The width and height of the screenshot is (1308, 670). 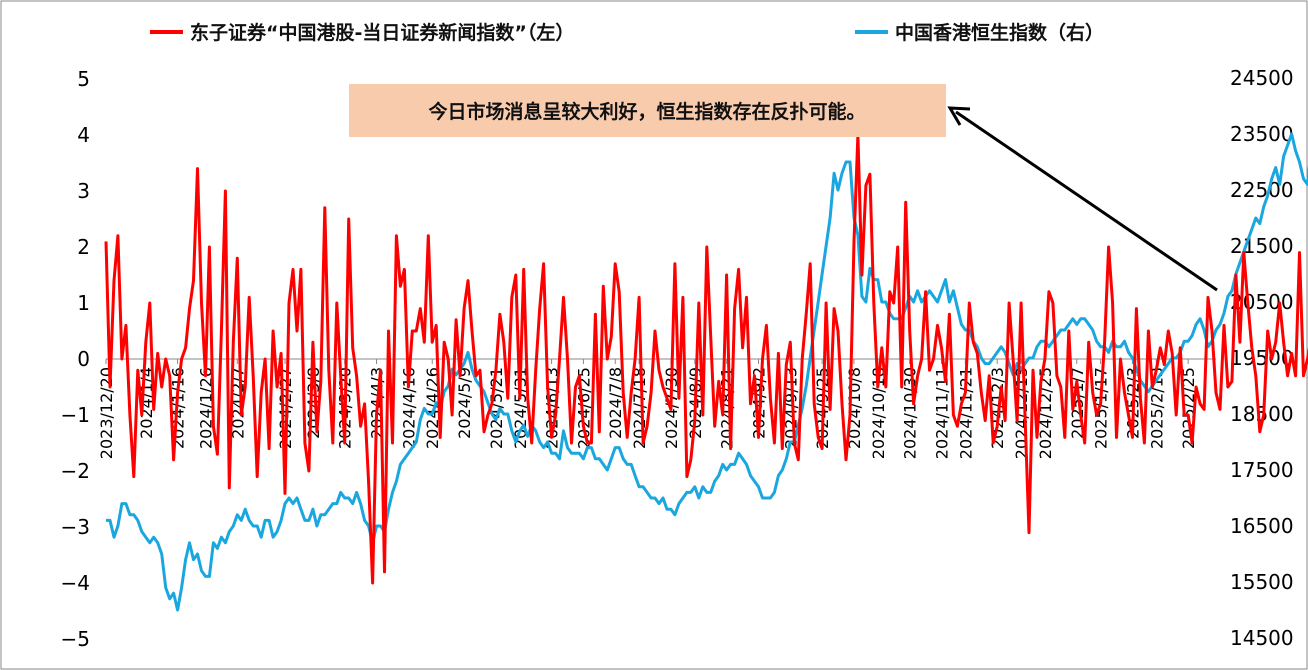 What do you see at coordinates (615, 403) in the screenshot?
I see `x-tick-label: 2024/7/8` at bounding box center [615, 403].